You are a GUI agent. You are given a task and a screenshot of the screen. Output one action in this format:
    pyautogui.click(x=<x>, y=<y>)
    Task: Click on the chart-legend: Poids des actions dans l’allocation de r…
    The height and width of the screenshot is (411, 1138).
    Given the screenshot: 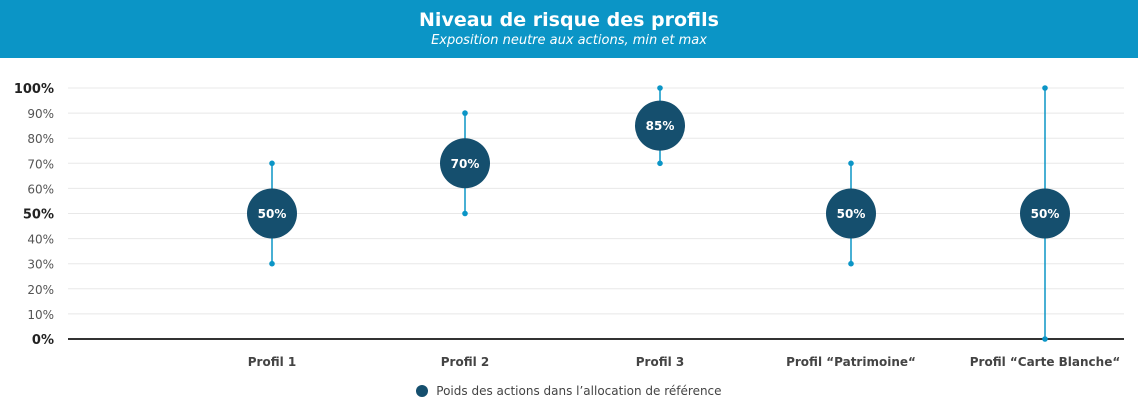 What is the action you would take?
    pyautogui.click(x=569, y=391)
    